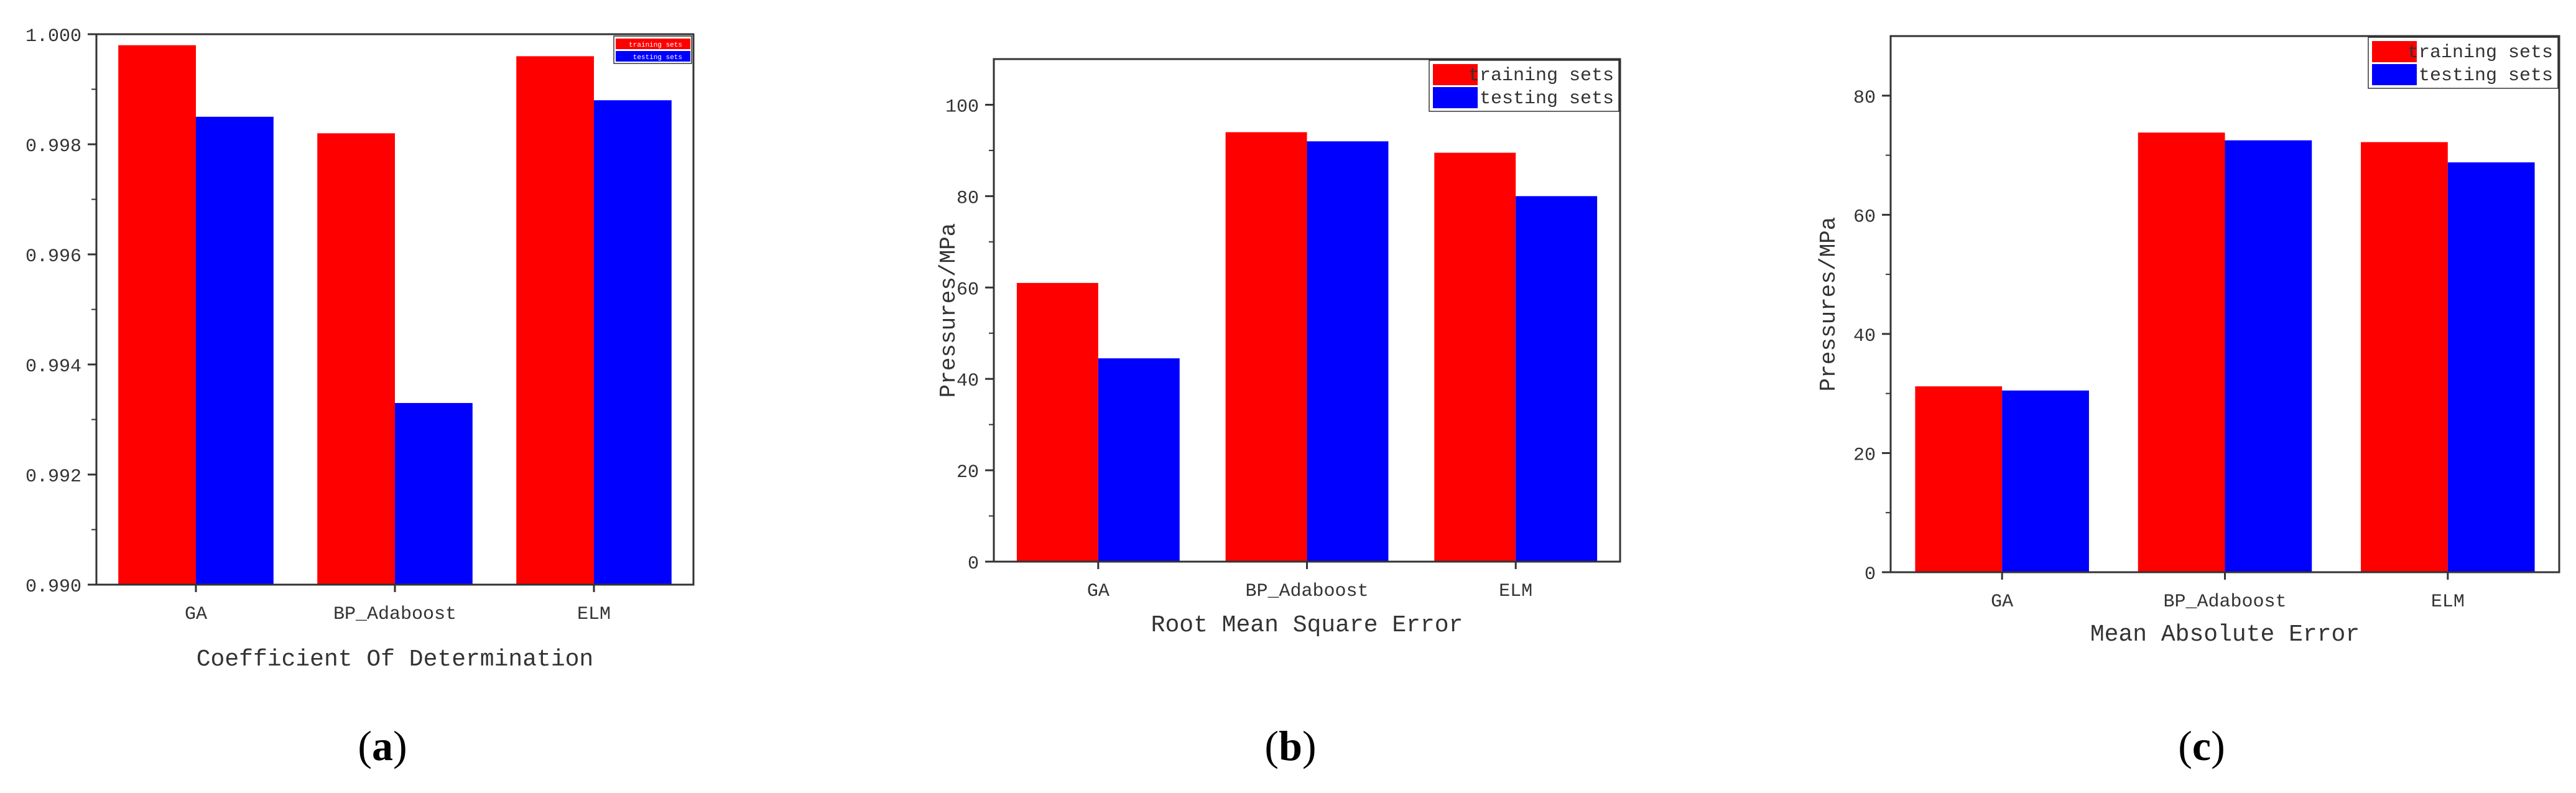 The image size is (2576, 793). What do you see at coordinates (53, 36) in the screenshot?
I see `y-tick-label: 1.000` at bounding box center [53, 36].